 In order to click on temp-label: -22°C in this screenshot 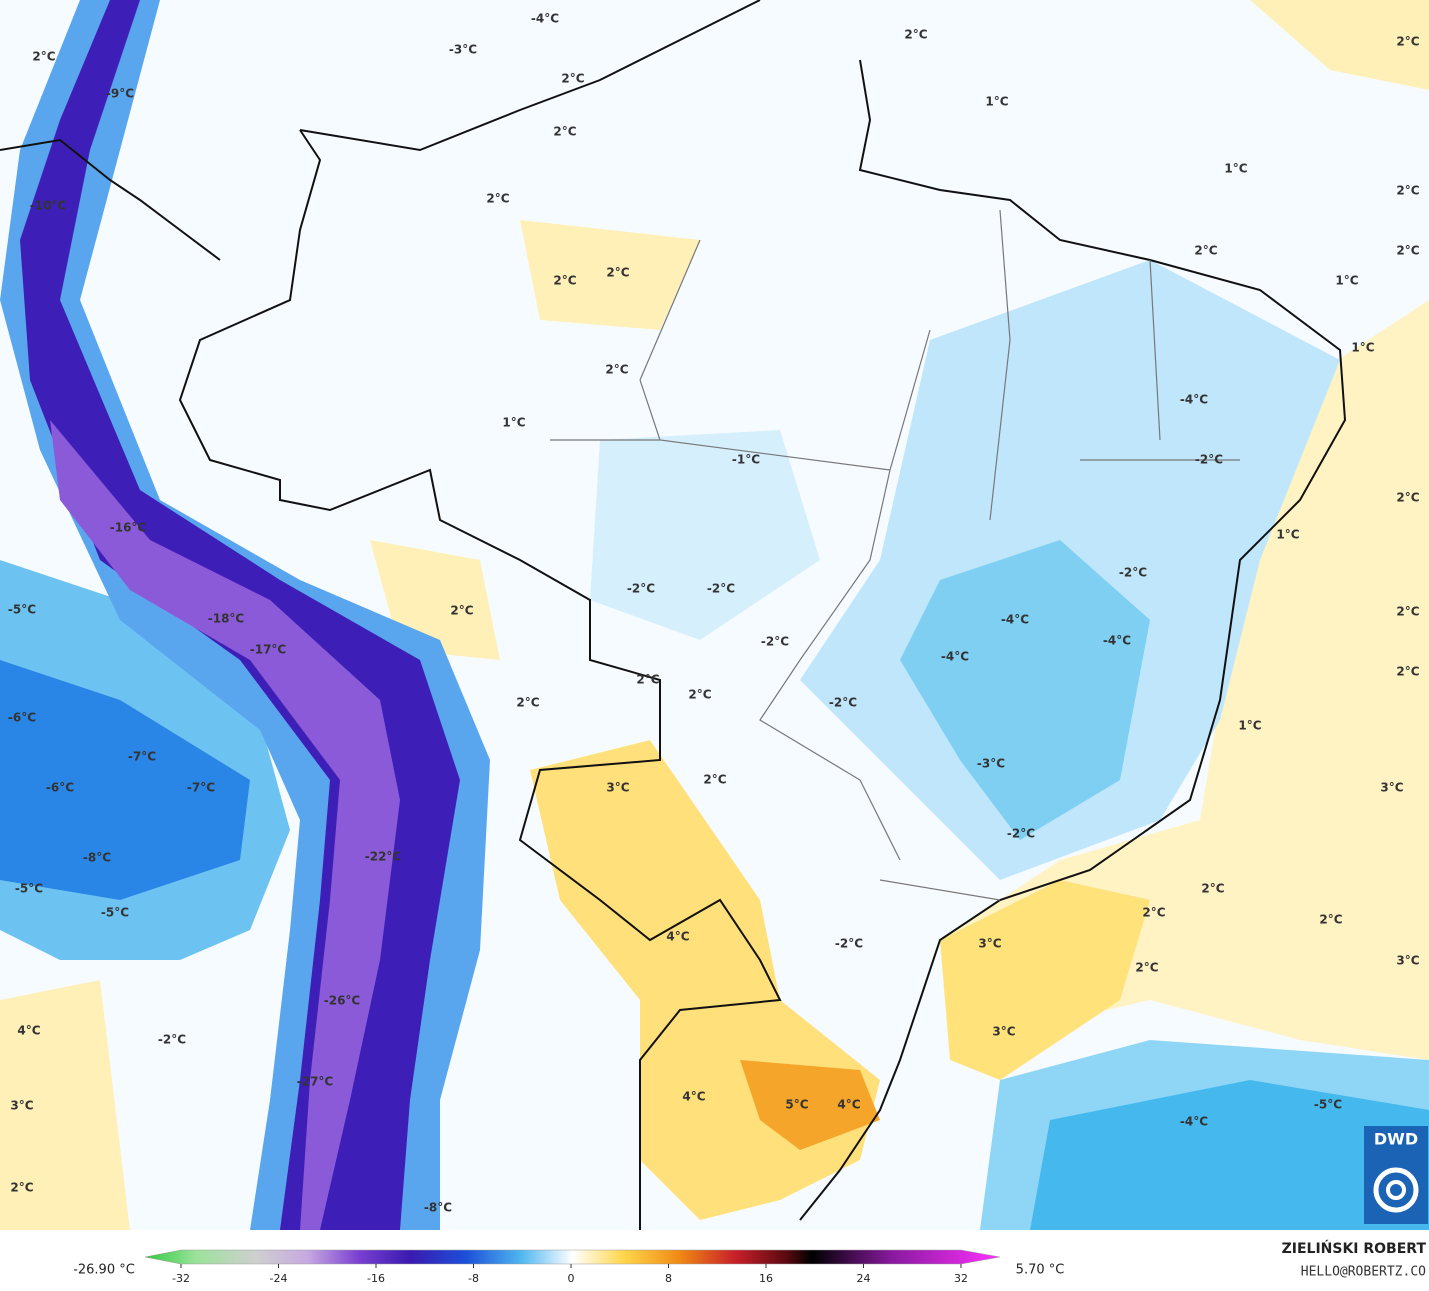, I will do `click(383, 857)`.